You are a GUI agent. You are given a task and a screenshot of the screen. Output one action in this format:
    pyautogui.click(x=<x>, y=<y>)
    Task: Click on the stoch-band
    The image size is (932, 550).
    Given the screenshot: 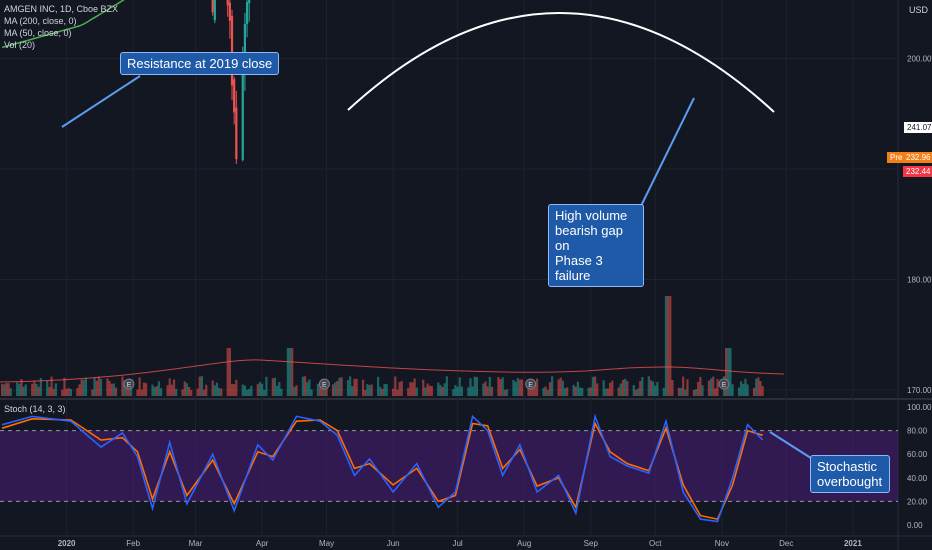 What is the action you would take?
    pyautogui.click(x=449, y=466)
    